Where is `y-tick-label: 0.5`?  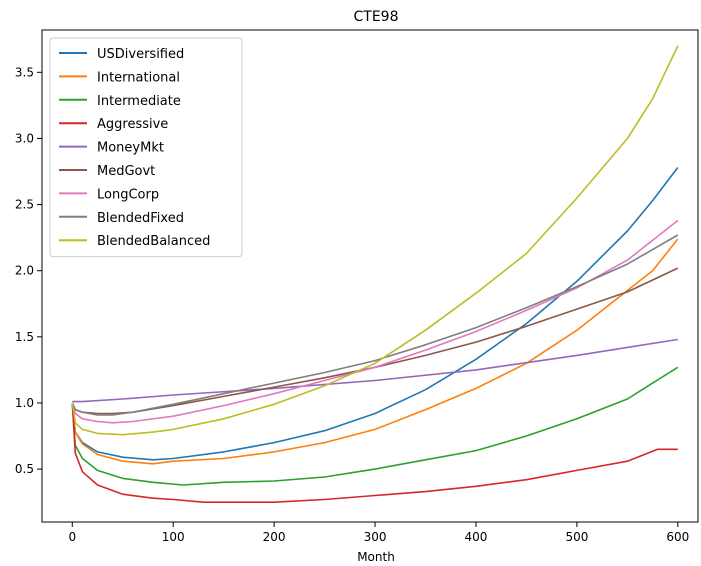 y-tick-label: 0.5 is located at coordinates (24, 469).